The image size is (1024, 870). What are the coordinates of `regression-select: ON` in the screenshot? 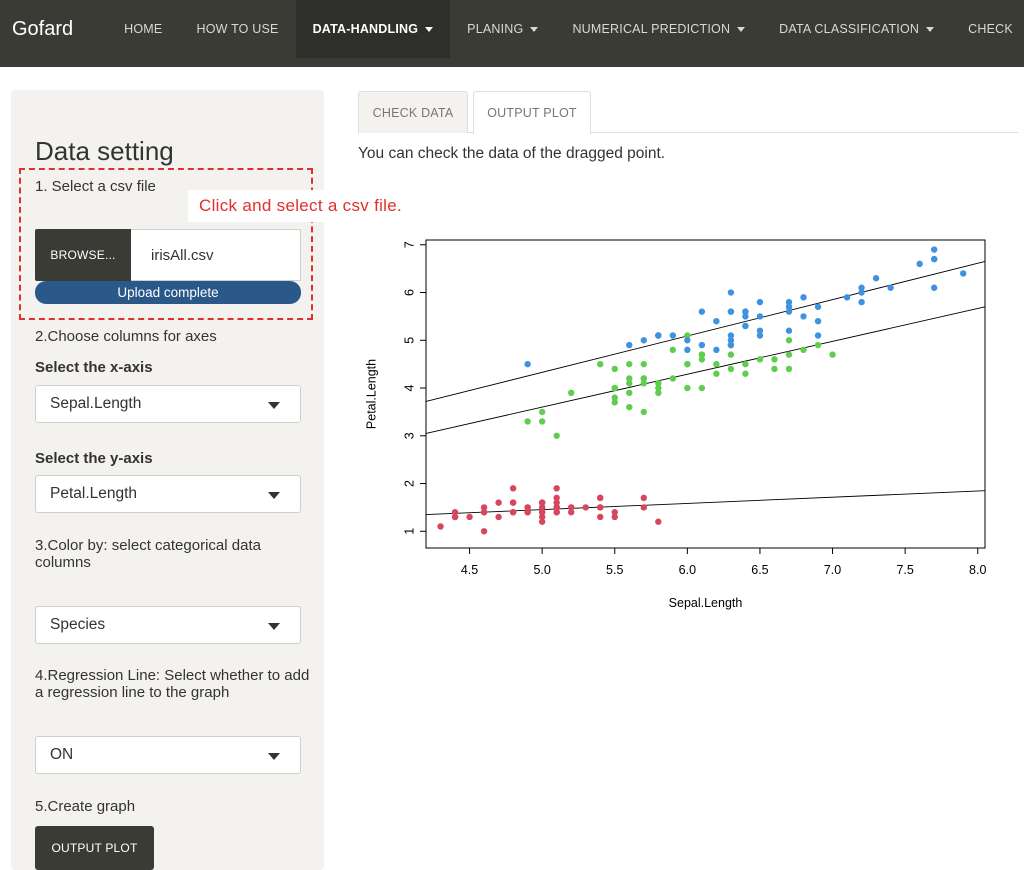 It's located at (168, 755).